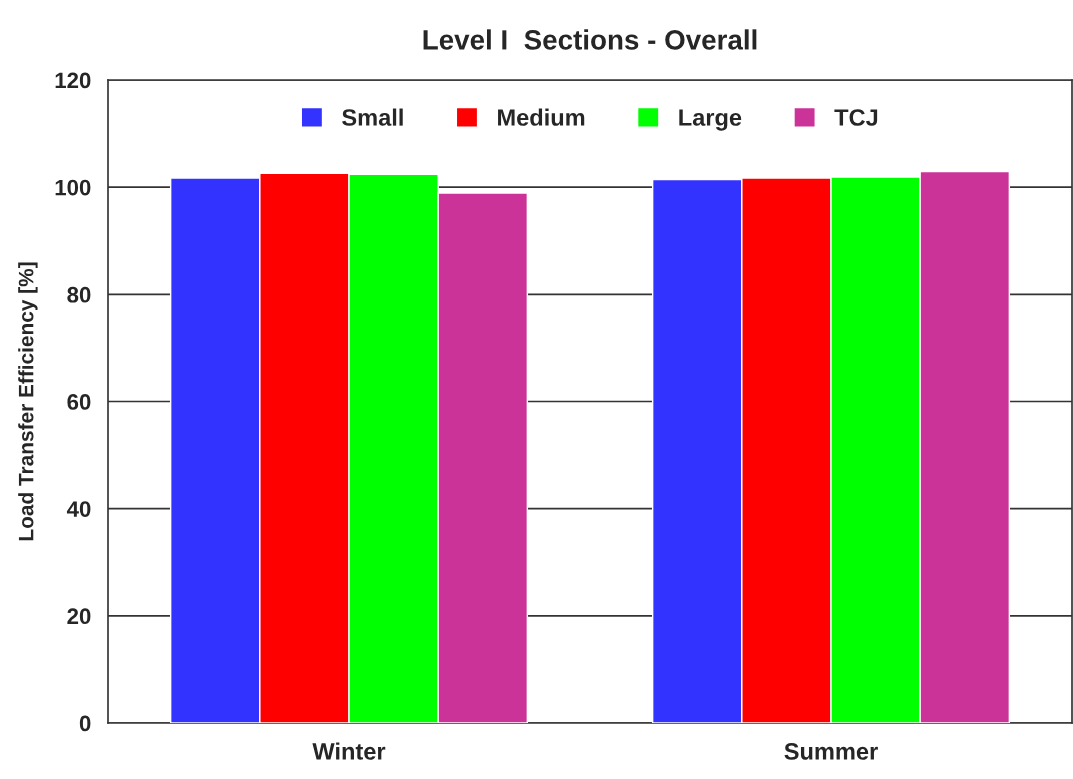 The image size is (1073, 779). Describe the element at coordinates (372, 117) in the screenshot. I see `legend-label: Small` at that location.